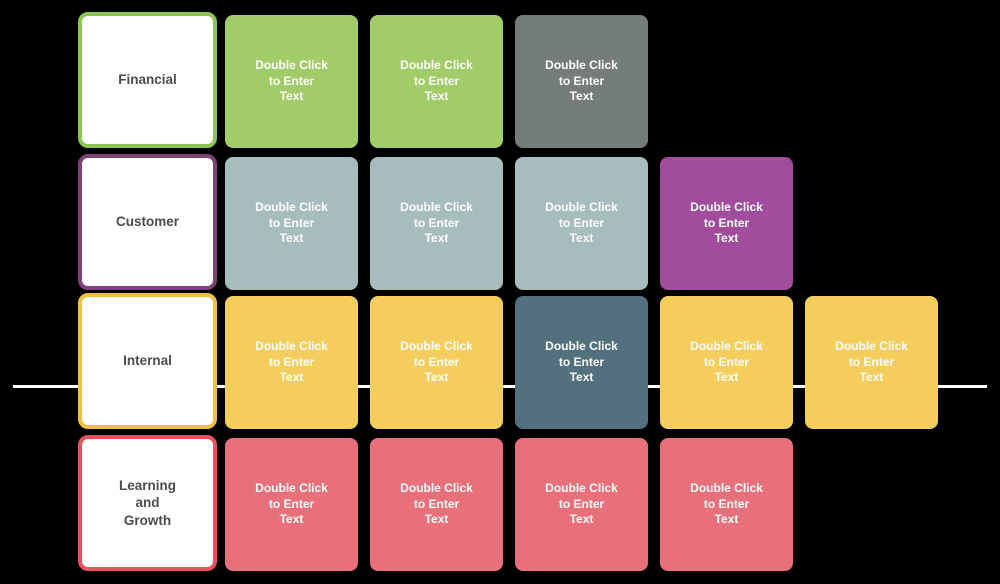  I want to click on cell-learning-2: Double Click to Enter Text, so click(436, 504).